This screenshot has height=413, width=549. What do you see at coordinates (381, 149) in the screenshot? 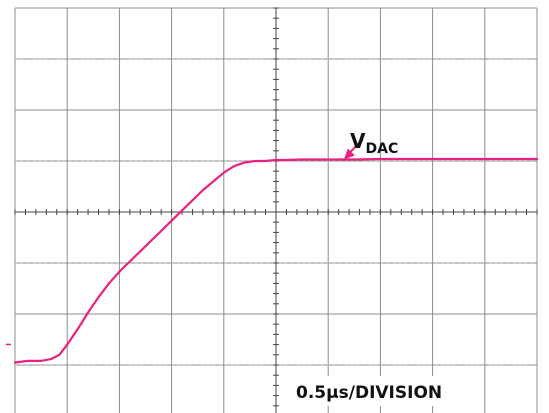
I see `vdac-label-subscript: DAC` at bounding box center [381, 149].